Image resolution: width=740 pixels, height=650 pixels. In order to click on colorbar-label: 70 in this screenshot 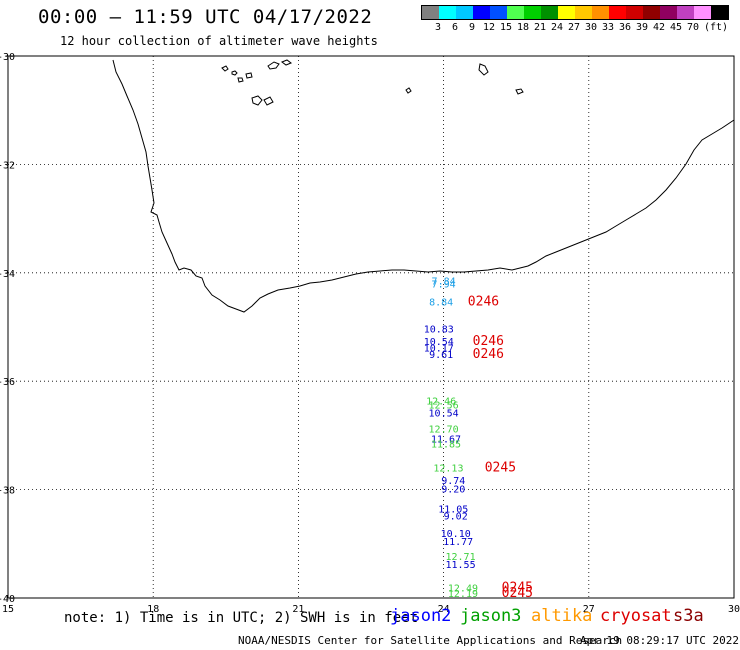, I will do `click(693, 27)`.